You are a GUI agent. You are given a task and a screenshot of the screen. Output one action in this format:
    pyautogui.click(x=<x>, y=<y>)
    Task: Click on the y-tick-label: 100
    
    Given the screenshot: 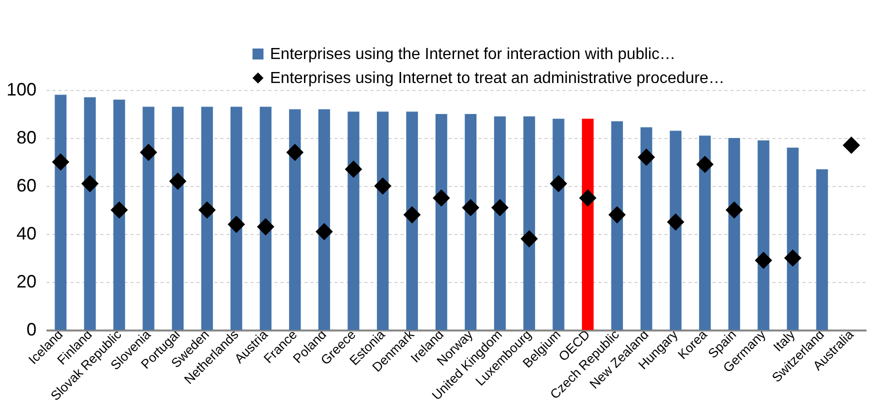 What is the action you would take?
    pyautogui.click(x=21, y=90)
    